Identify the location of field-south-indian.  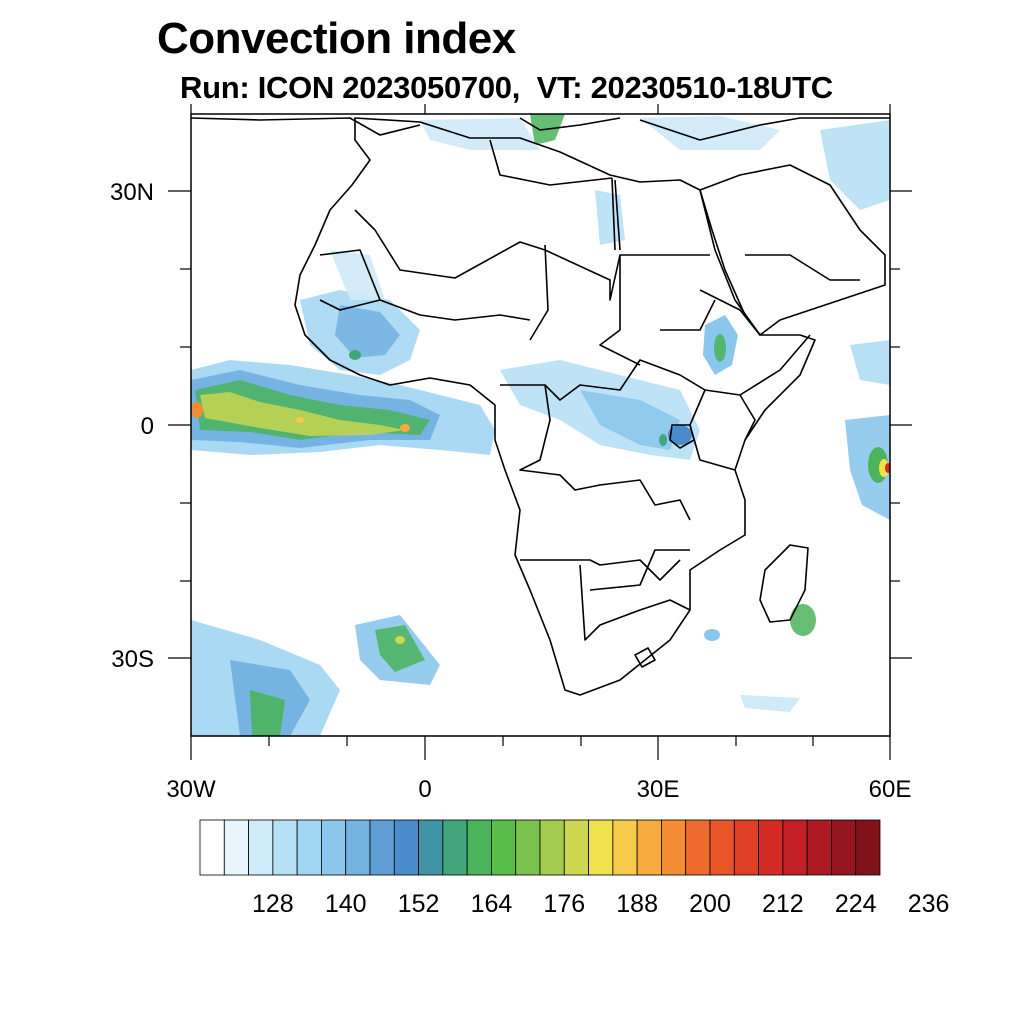
(770, 703).